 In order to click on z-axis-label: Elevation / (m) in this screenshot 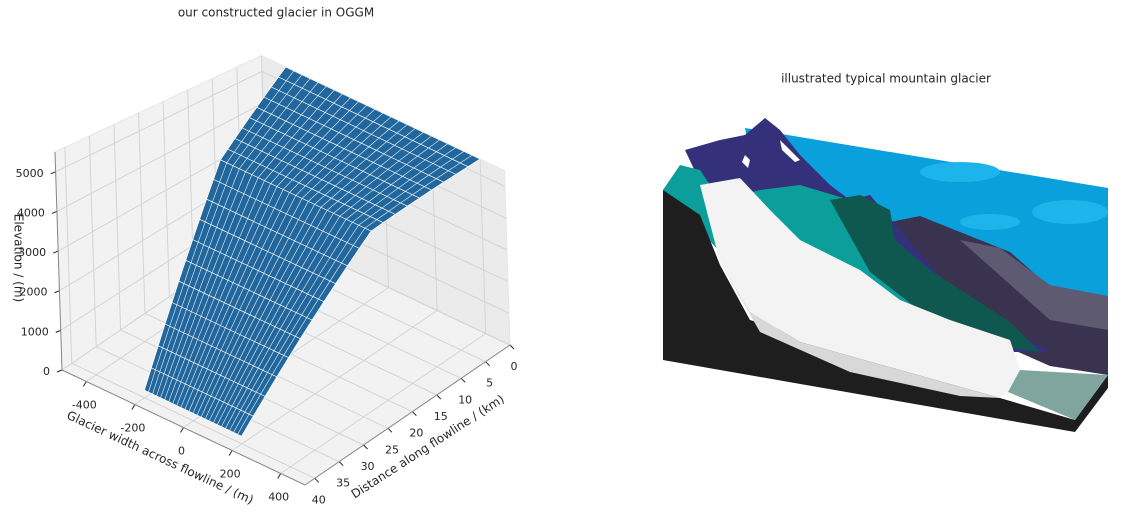, I will do `click(19, 258)`.